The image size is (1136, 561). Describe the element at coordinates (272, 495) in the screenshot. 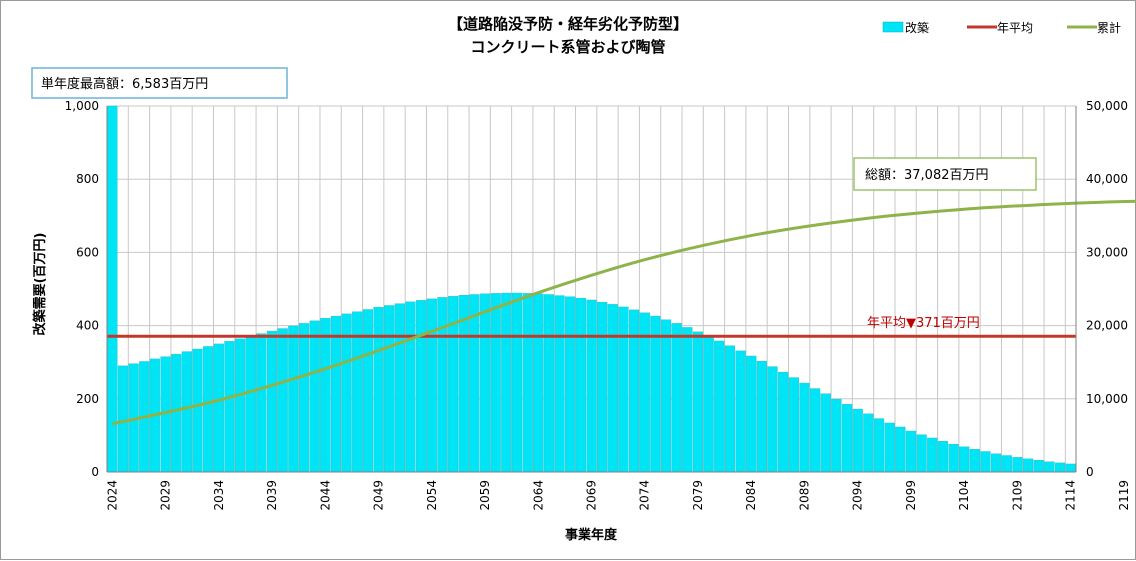

I see `x-tick-label: 2039` at that location.